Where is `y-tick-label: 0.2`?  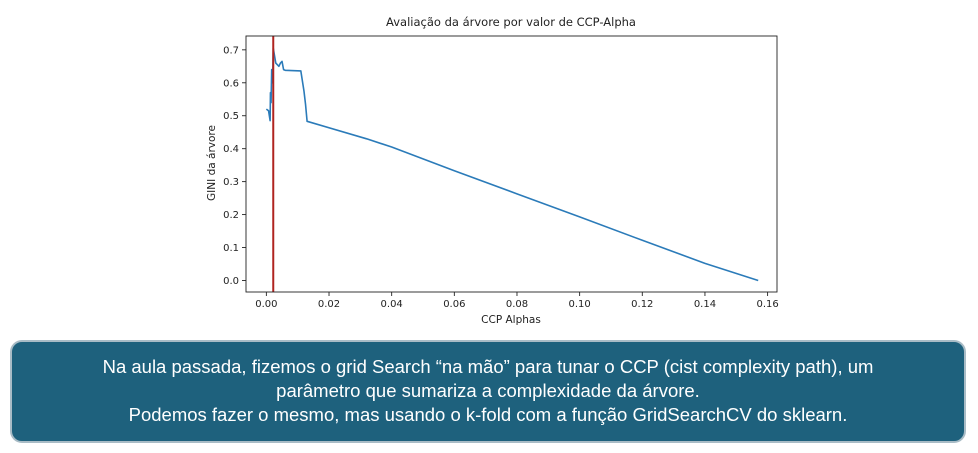
y-tick-label: 0.2 is located at coordinates (231, 215).